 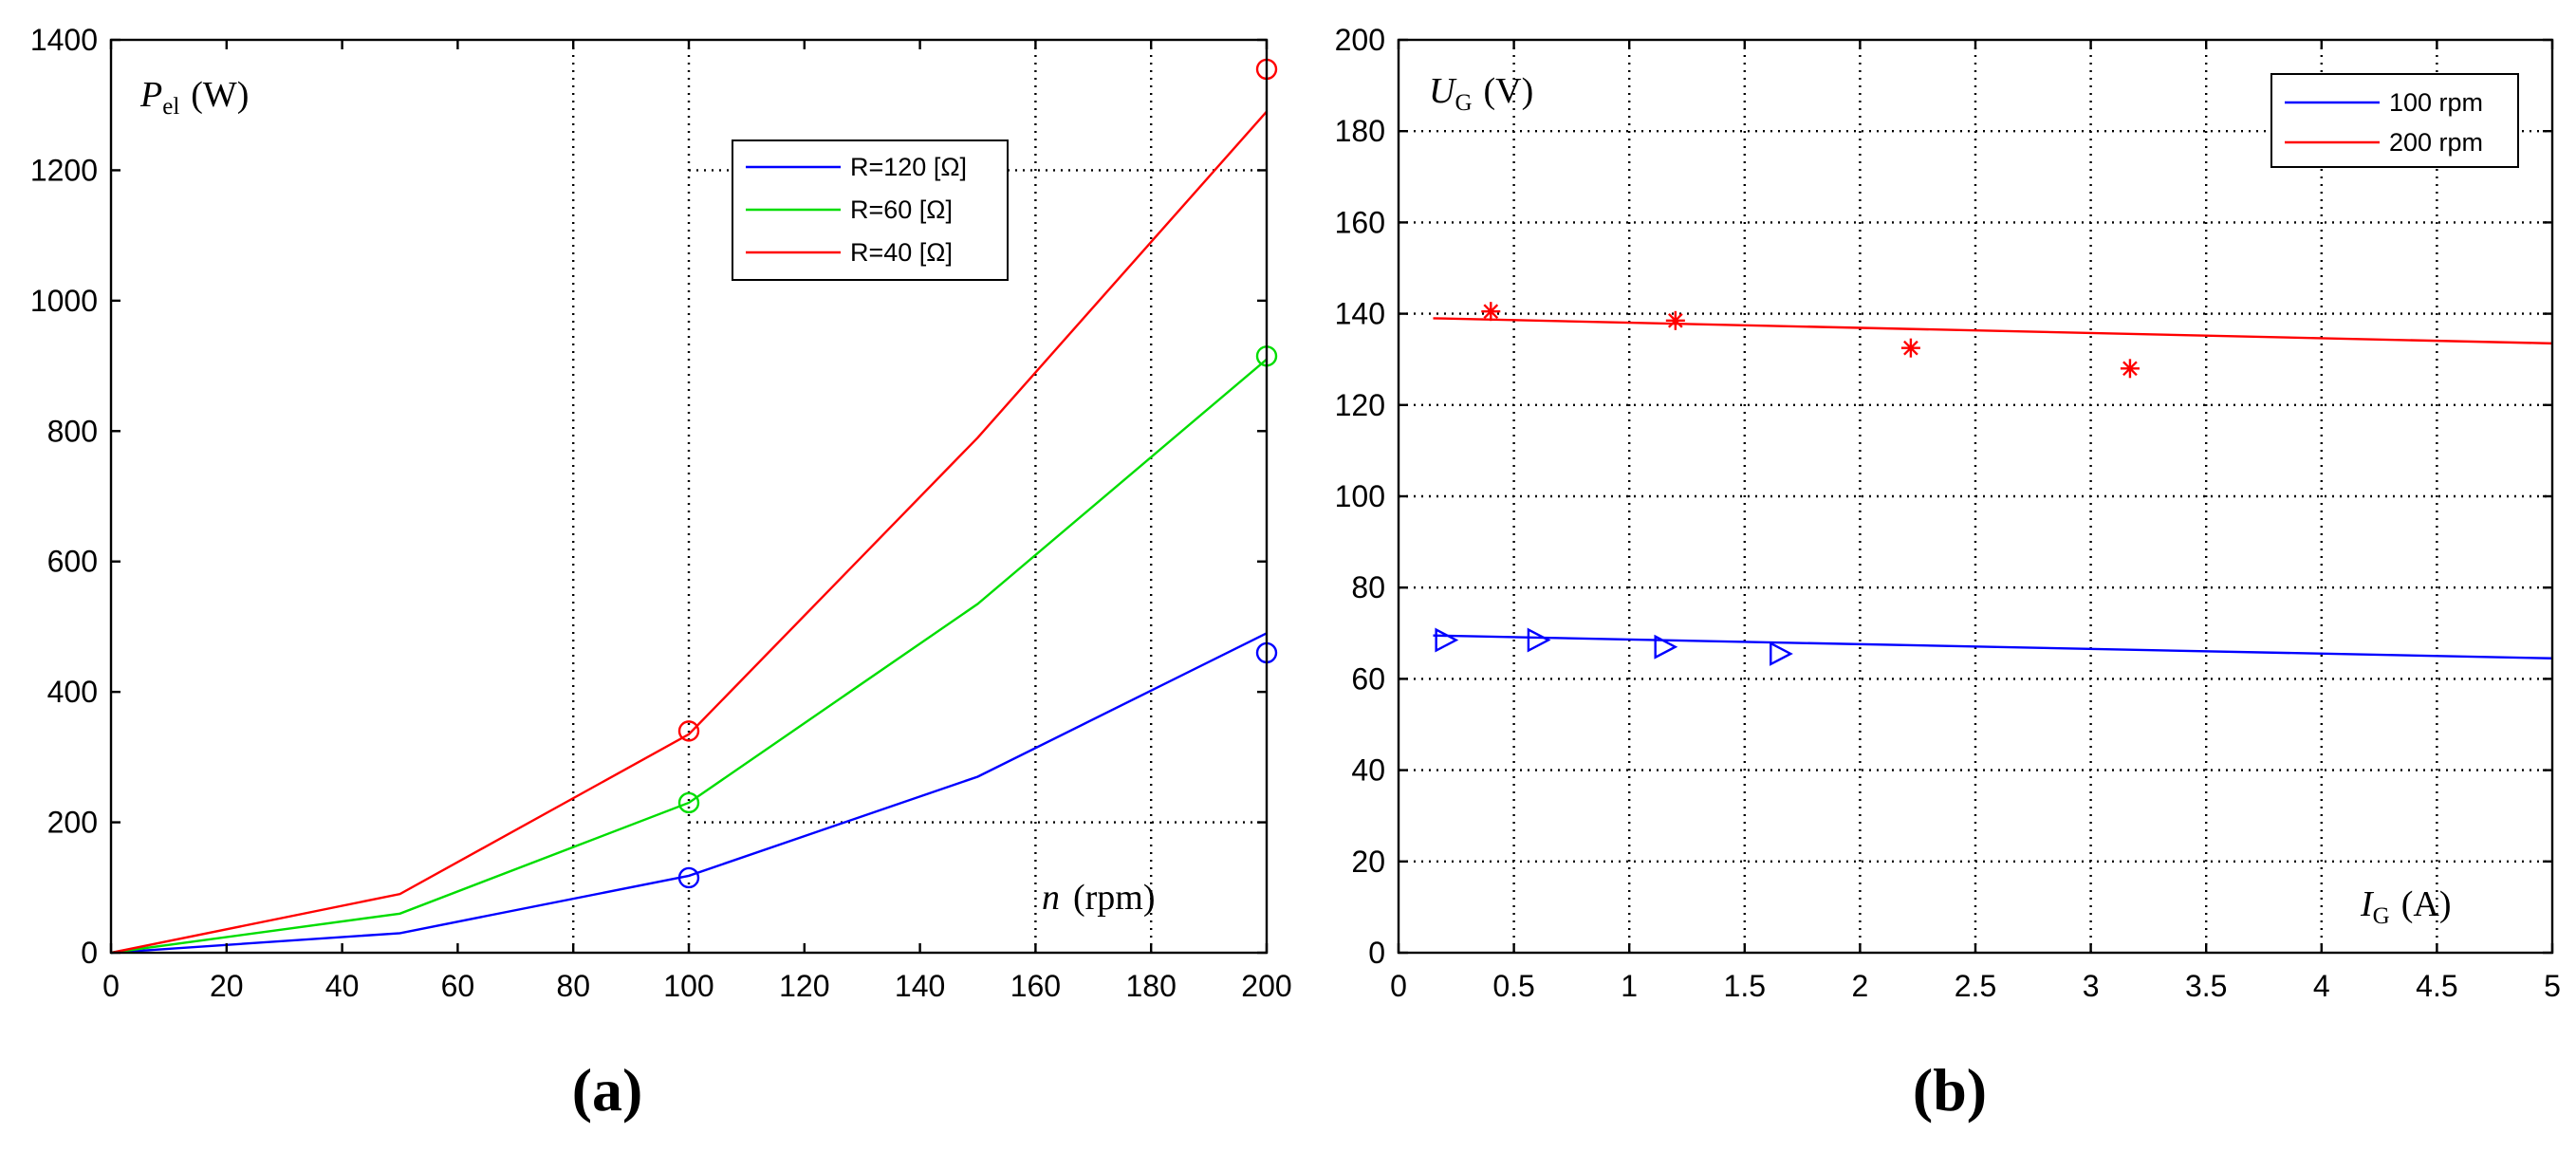 What do you see at coordinates (64, 40) in the screenshot?
I see `y-tick-label: 1400` at bounding box center [64, 40].